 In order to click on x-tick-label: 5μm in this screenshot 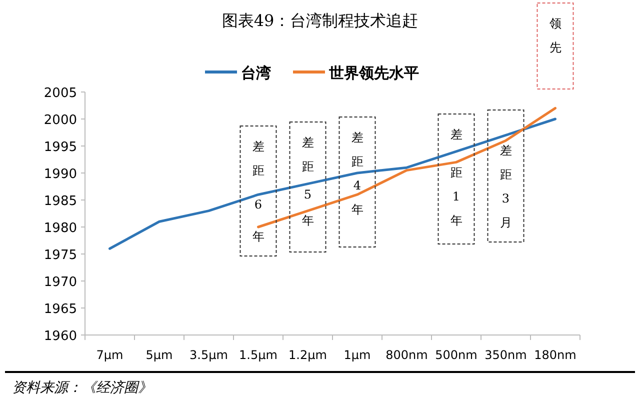, I will do `click(159, 355)`.